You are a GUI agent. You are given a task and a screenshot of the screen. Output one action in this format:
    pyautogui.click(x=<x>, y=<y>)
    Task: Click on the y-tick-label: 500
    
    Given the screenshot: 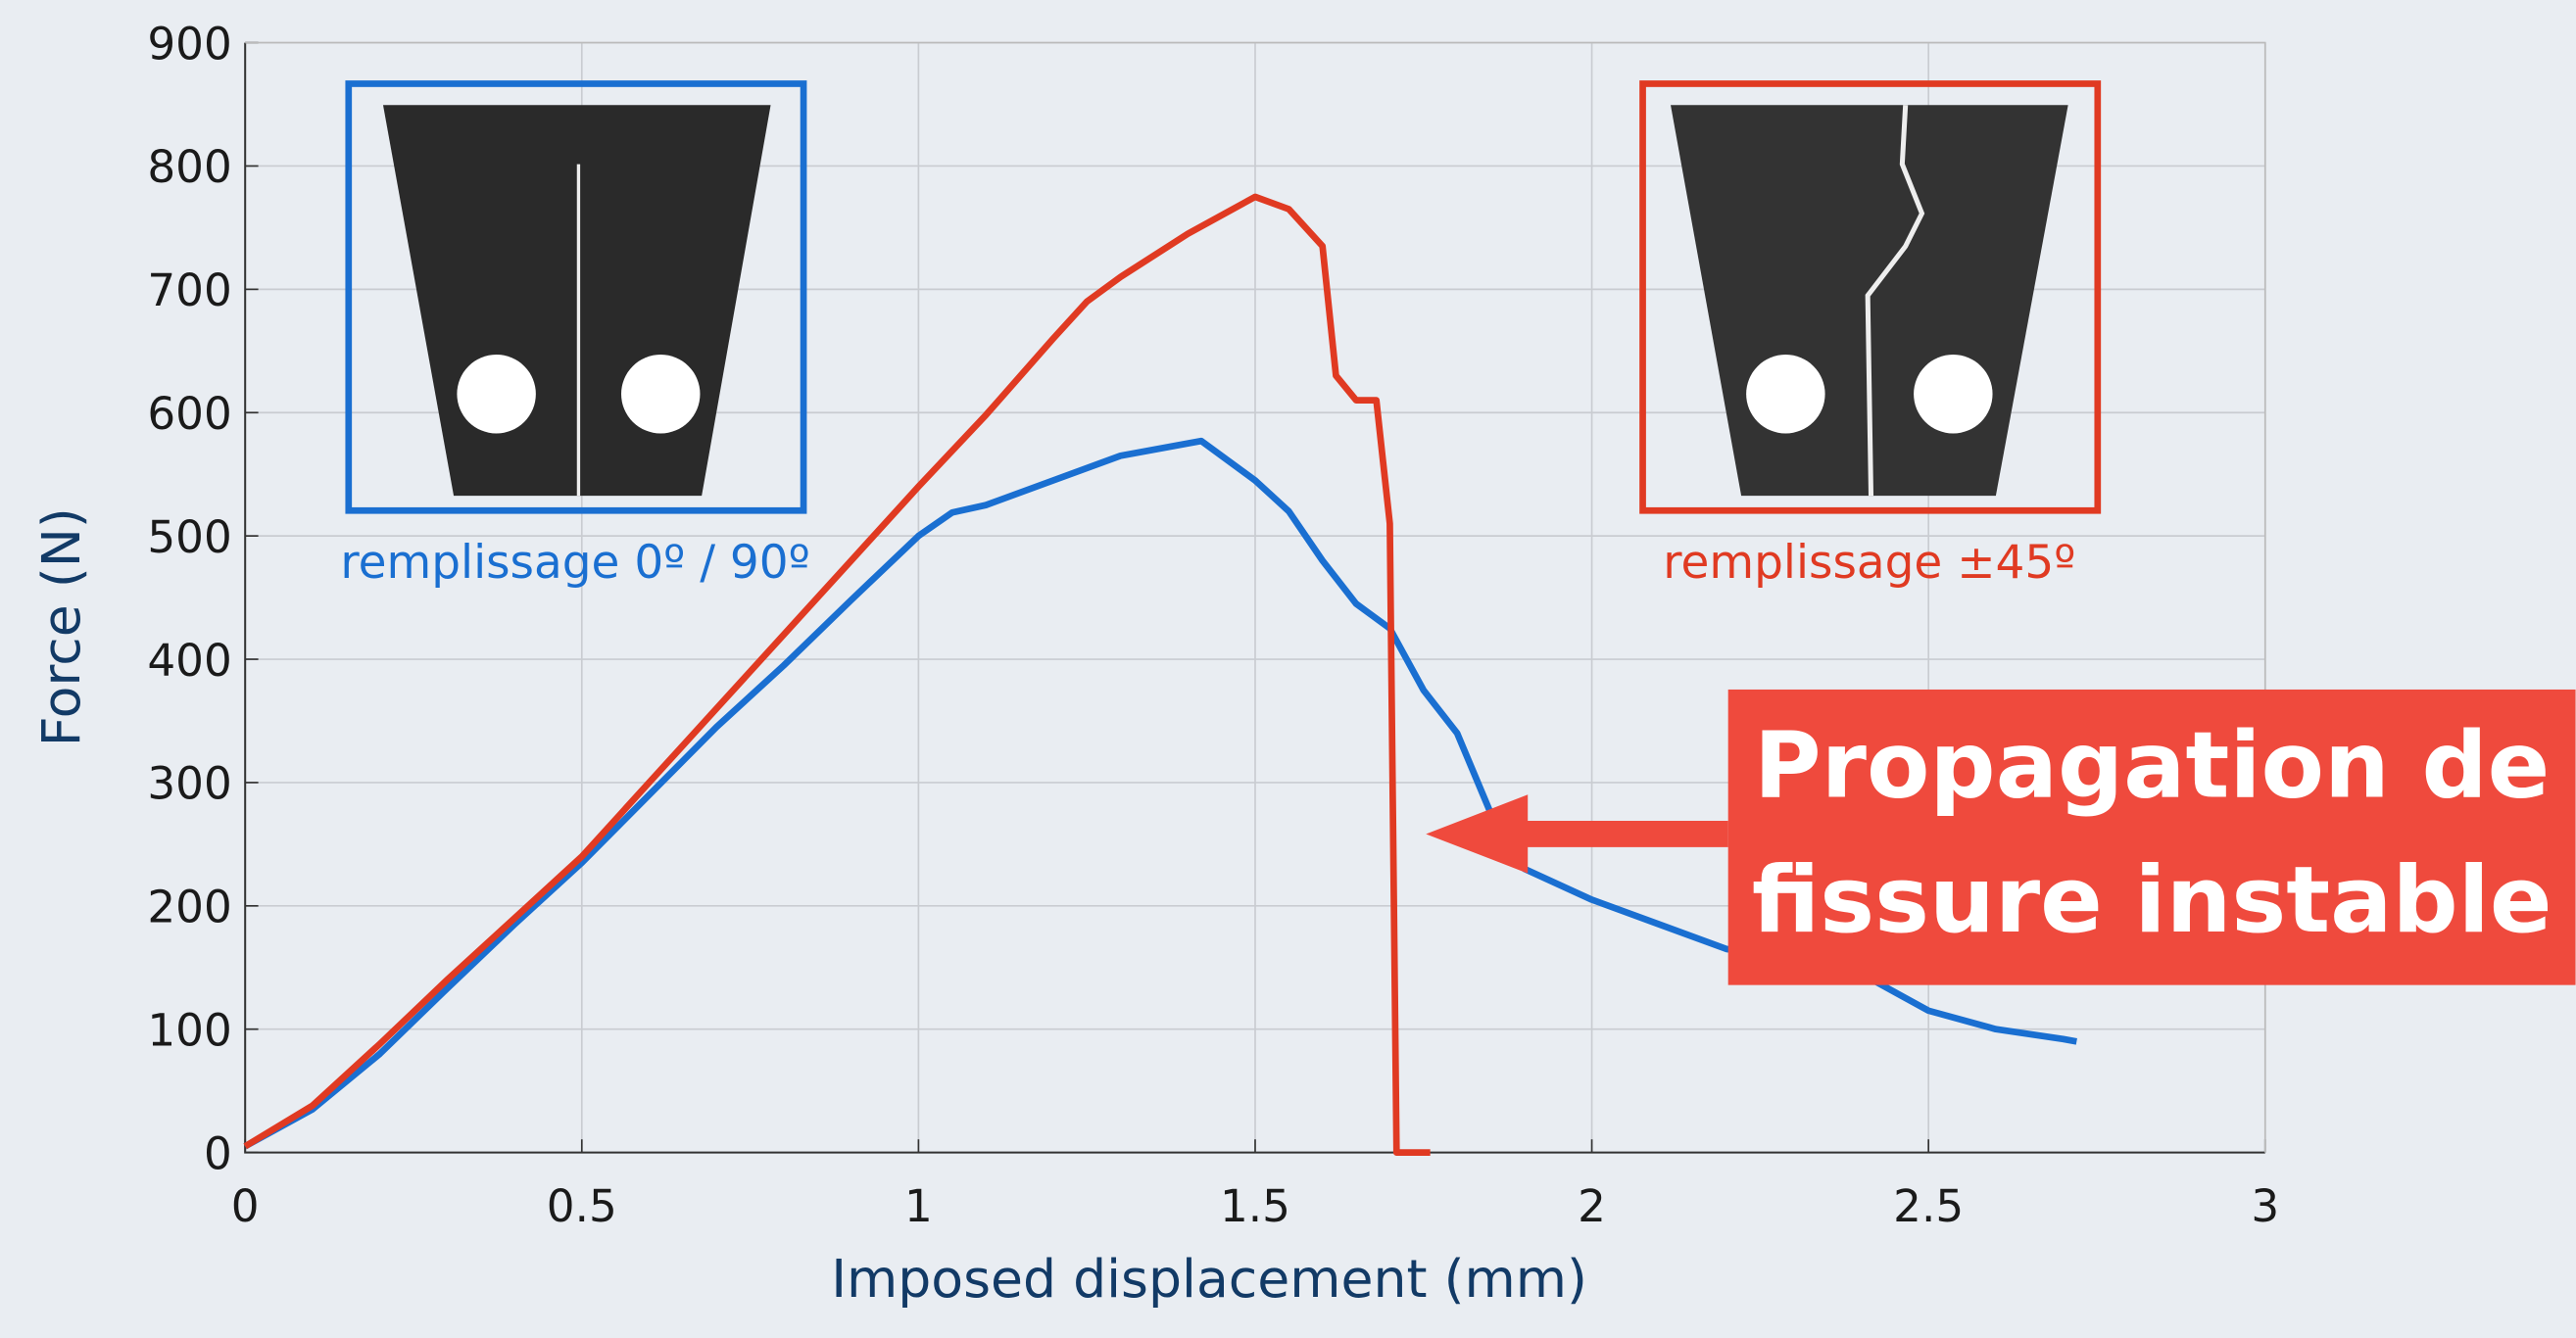 What is the action you would take?
    pyautogui.click(x=189, y=537)
    